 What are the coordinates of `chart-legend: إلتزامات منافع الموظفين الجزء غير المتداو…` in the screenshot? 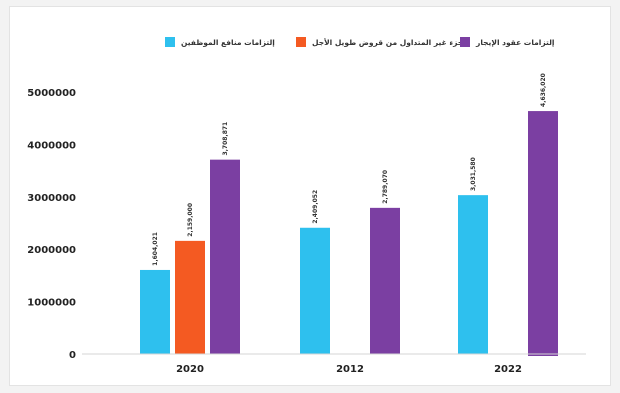 It's located at (360, 42).